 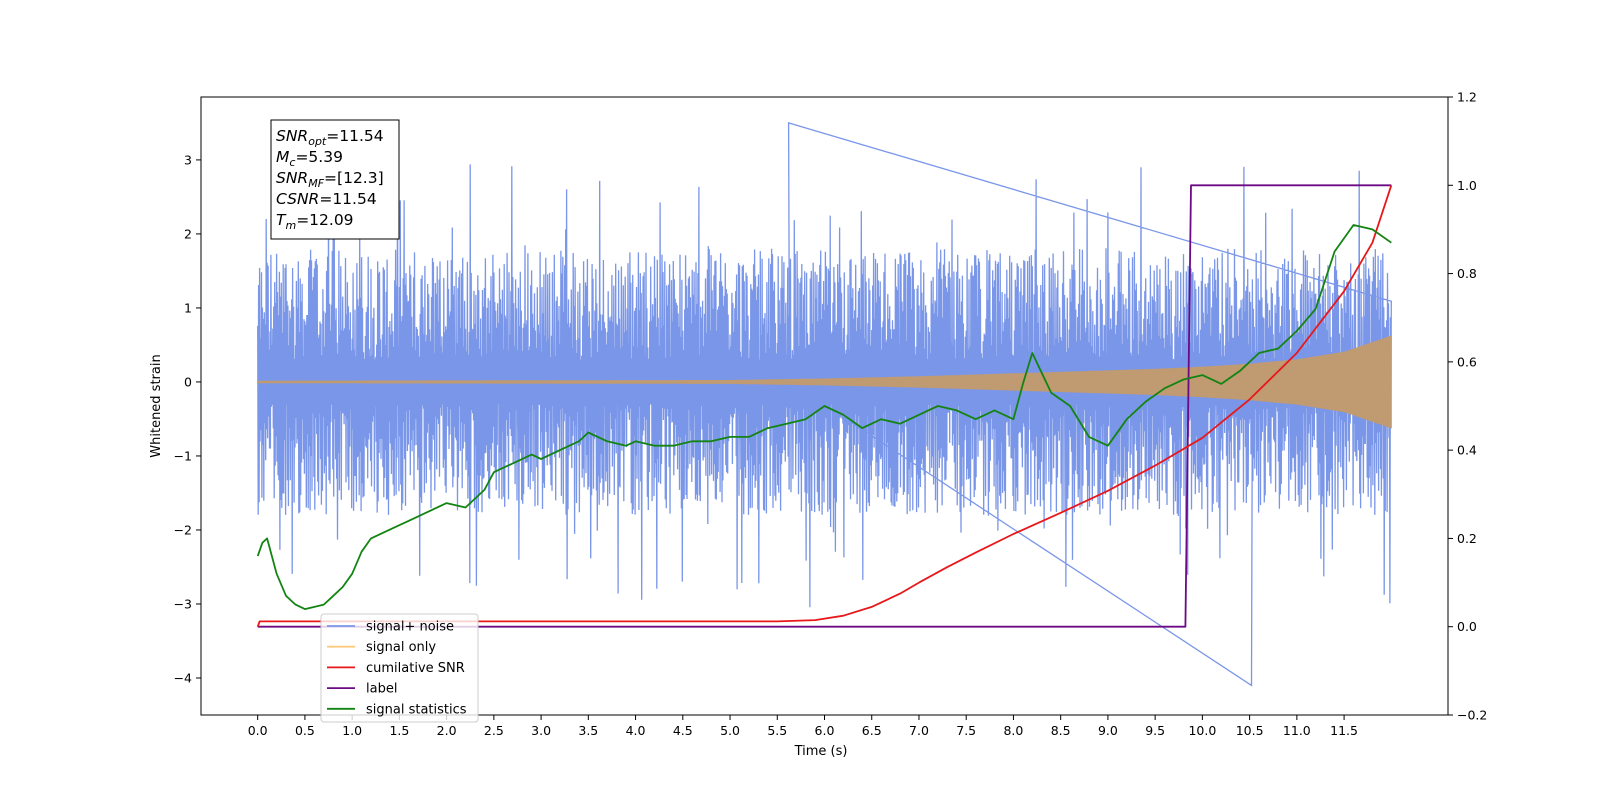 I want to click on y-right-tick-label: 0.6, so click(x=1467, y=361).